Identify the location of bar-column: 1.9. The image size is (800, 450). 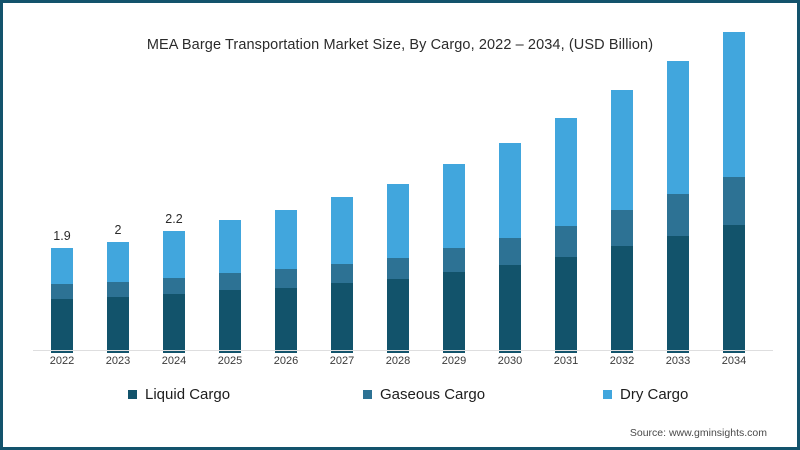
(62, 291).